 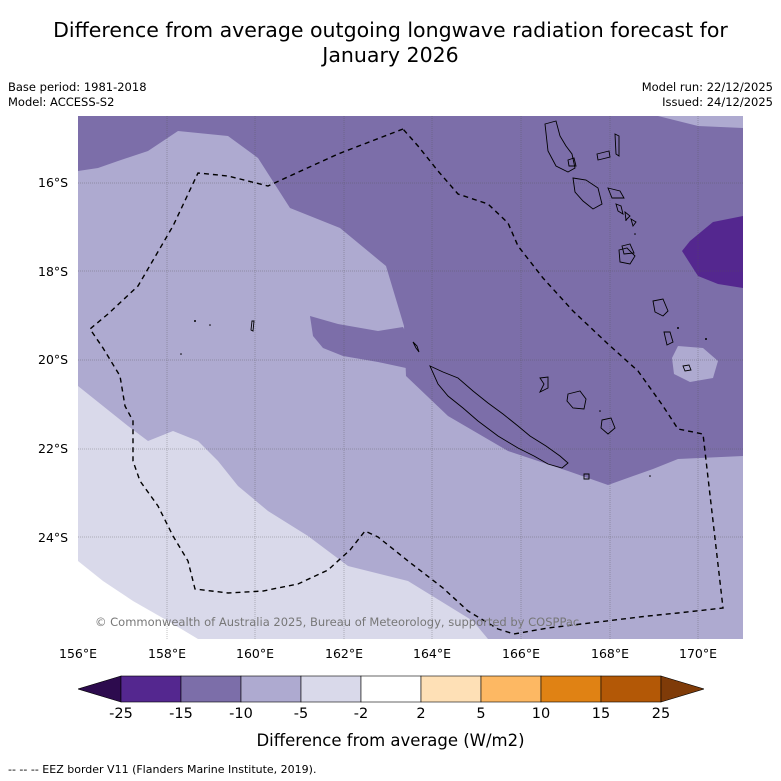 What do you see at coordinates (587, 193) in the screenshot?
I see `malekula-island` at bounding box center [587, 193].